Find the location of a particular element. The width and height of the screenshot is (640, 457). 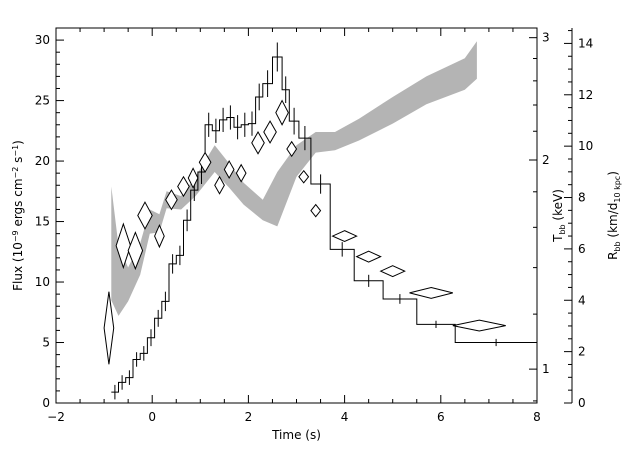

radius-axis-label: Rbb (km/d10 kpc) is located at coordinates (614, 215).